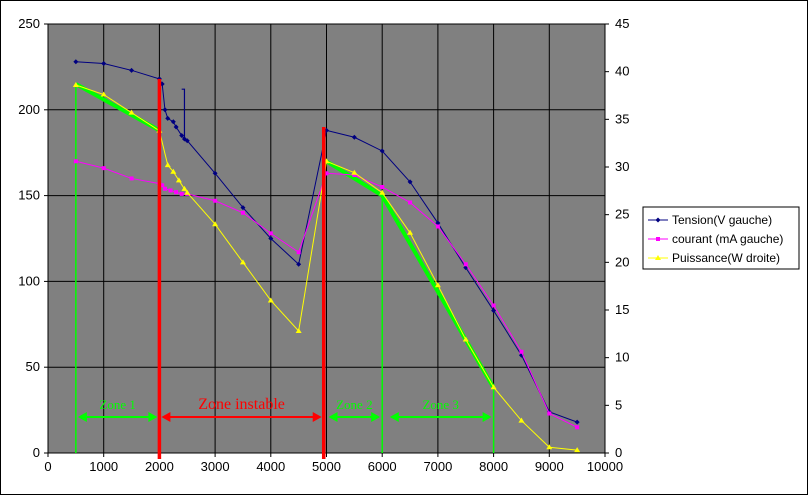 The width and height of the screenshot is (808, 496). What do you see at coordinates (493, 466) in the screenshot?
I see `x-tick-label: 8000` at bounding box center [493, 466].